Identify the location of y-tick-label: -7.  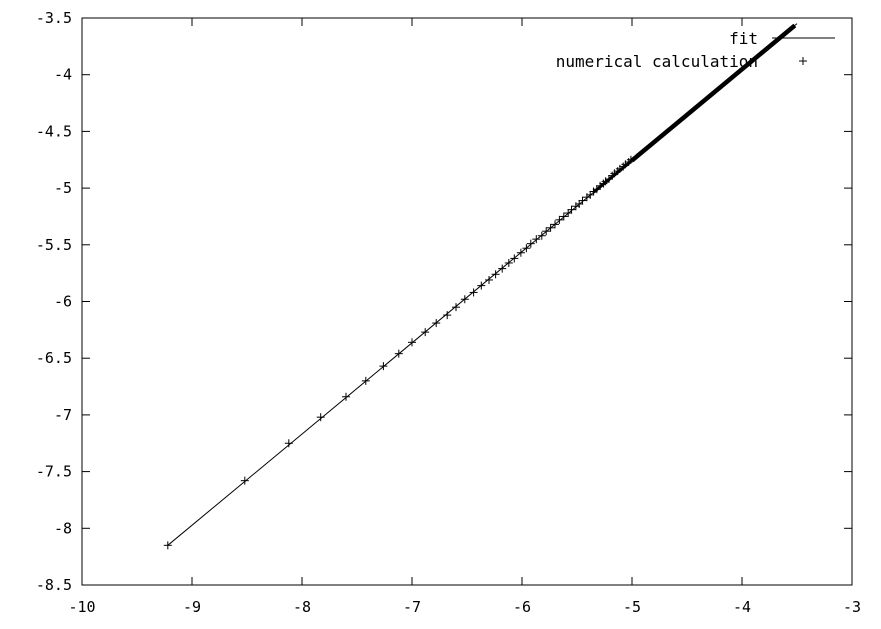
(63, 415).